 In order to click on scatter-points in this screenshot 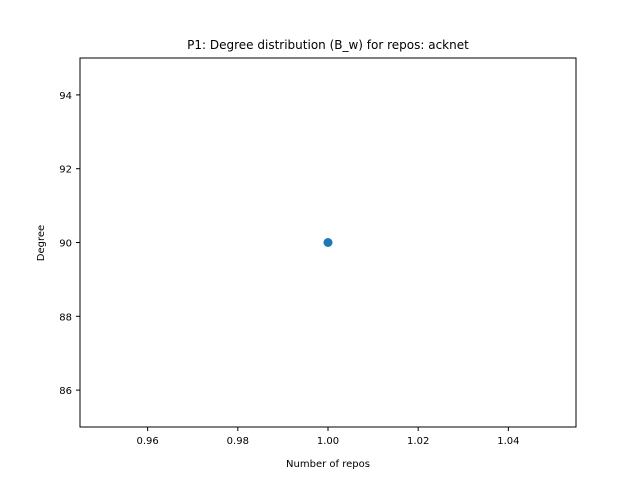, I will do `click(328, 242)`.